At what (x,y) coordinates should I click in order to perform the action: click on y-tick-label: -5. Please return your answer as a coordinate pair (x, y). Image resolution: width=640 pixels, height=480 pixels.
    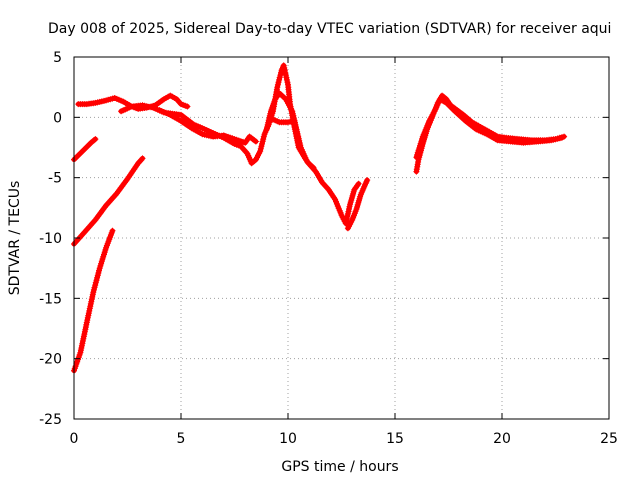
    Looking at the image, I should click on (55, 179).